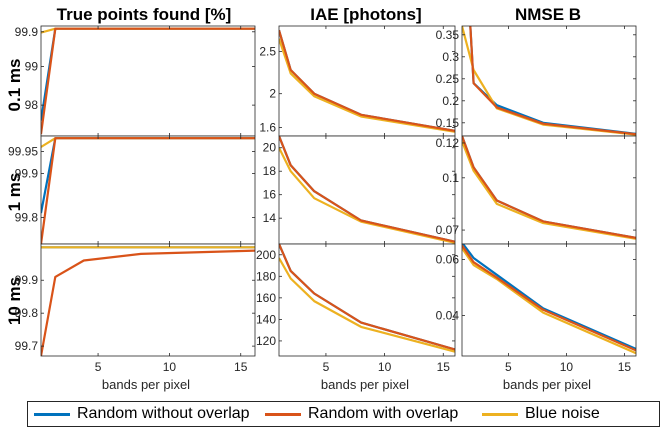 The image size is (669, 432). Describe the element at coordinates (267, 51) in the screenshot. I see `y-tick-label: 2.5` at that location.